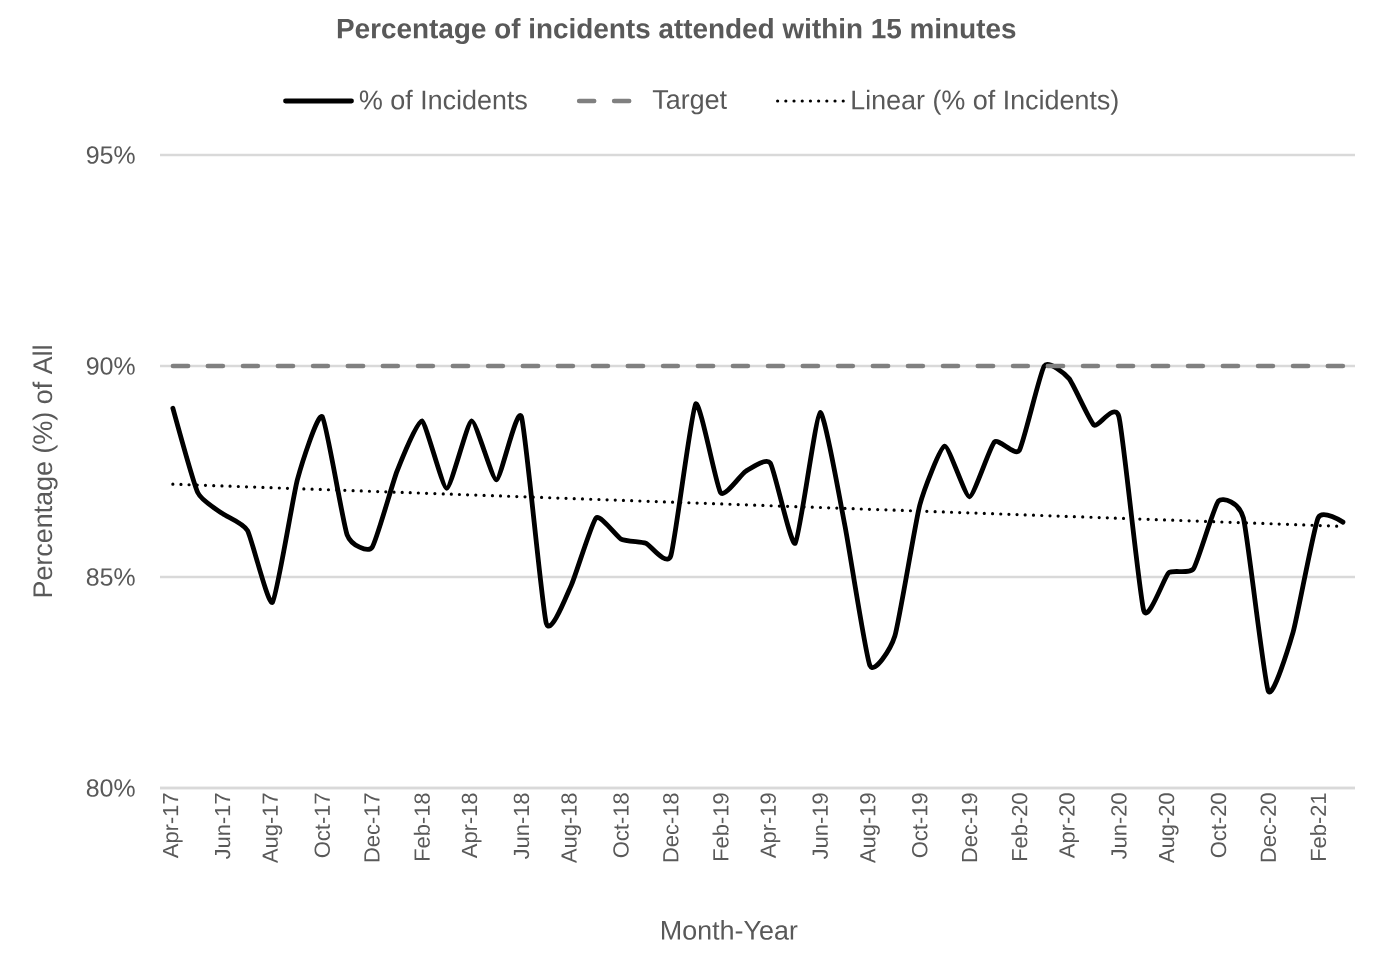 Image resolution: width=1392 pixels, height=963 pixels. I want to click on x-tick-label: Dec-20, so click(1268, 827).